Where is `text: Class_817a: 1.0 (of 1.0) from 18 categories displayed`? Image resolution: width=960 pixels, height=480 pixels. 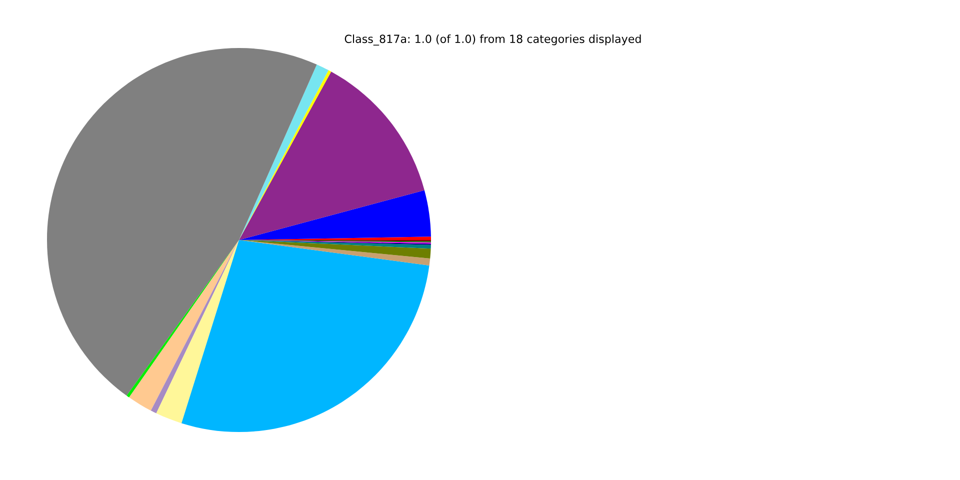 text: Class_817a: 1.0 (of 1.0) from 18 categories displayed is located at coordinates (492, 40).